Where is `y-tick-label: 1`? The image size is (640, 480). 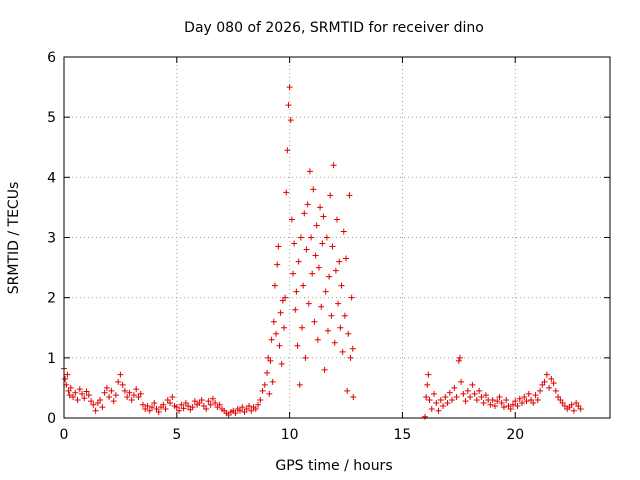
y-tick-label: 1 is located at coordinates (51, 359).